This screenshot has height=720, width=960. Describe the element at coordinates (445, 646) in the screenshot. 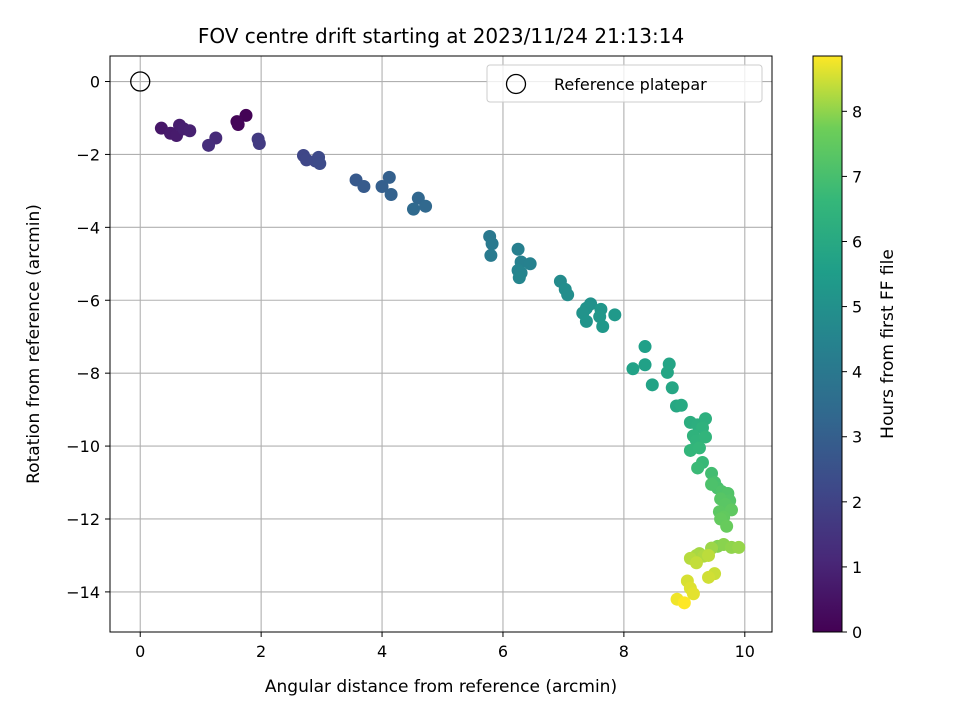

I see `x-axis-ticks: 0 2 4 6 8 10` at that location.